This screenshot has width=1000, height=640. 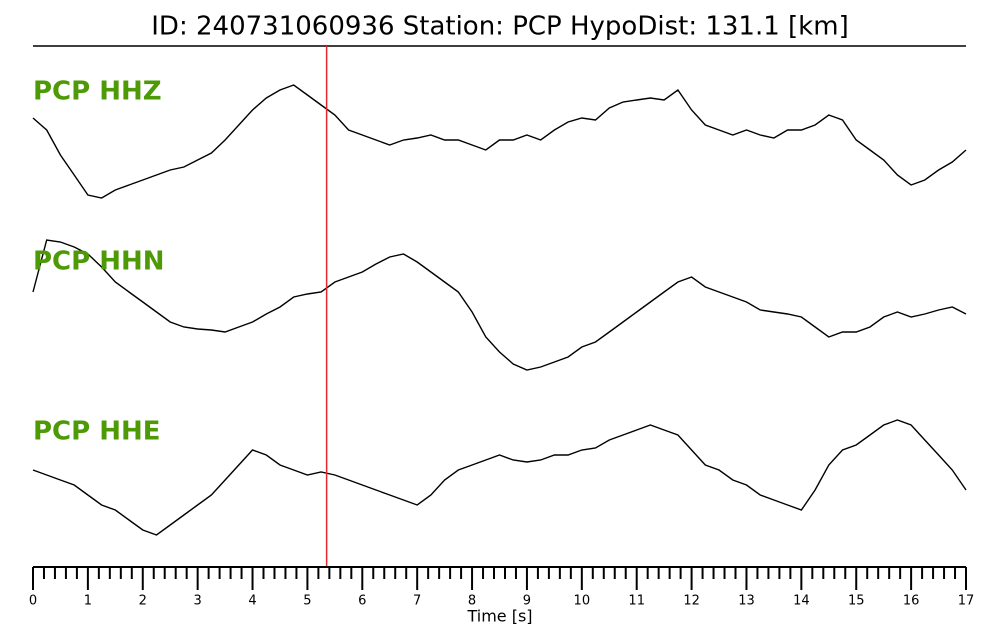 What do you see at coordinates (691, 601) in the screenshot?
I see `x-tick-label: 12` at bounding box center [691, 601].